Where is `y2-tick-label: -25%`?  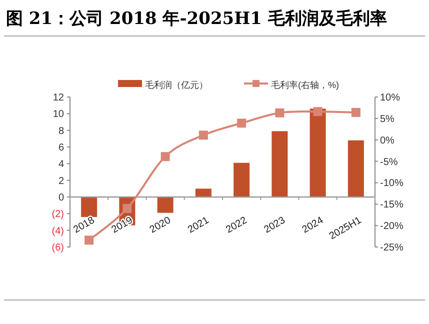
y2-tick-label: -25% is located at coordinates (392, 248).